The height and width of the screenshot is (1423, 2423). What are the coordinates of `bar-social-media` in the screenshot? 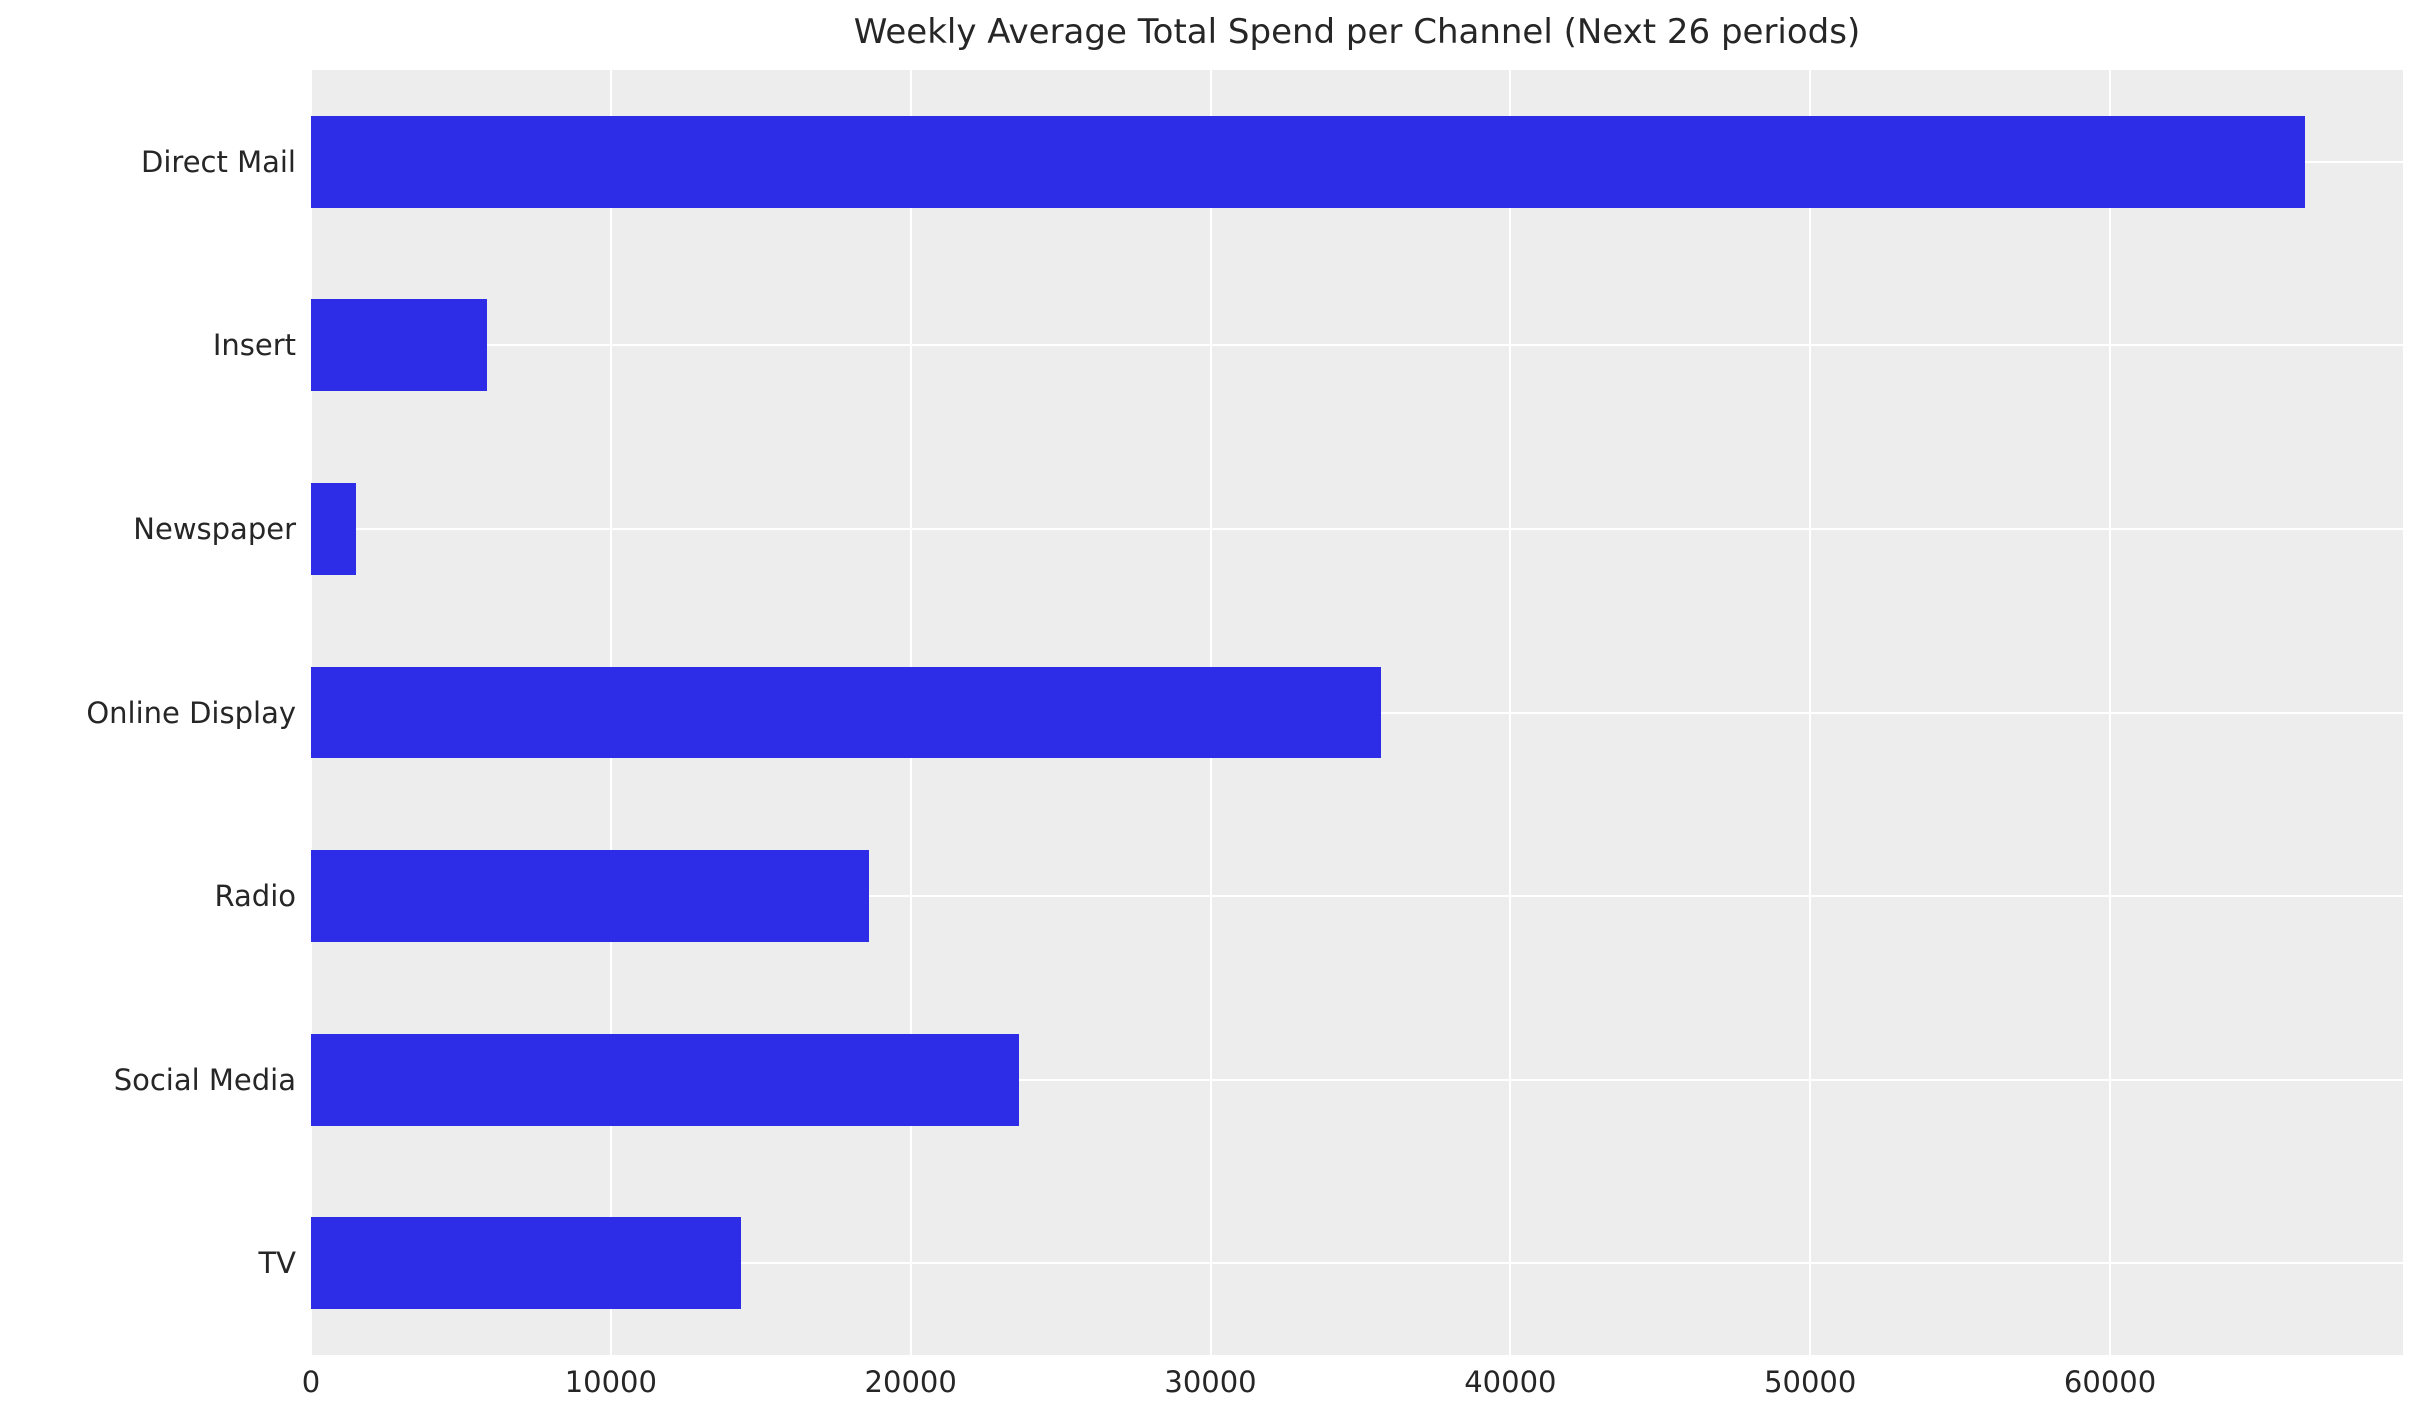 It's located at (665, 1079).